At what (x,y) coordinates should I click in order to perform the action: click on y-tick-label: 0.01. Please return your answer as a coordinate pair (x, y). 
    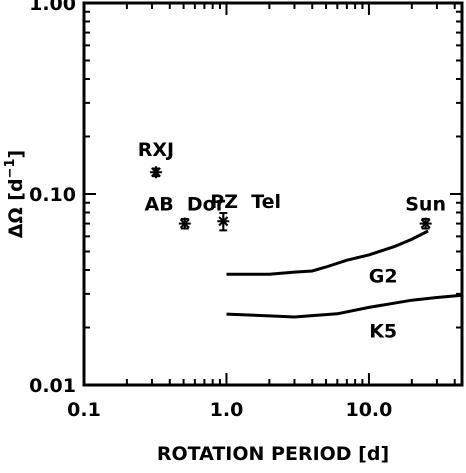
    Looking at the image, I should click on (52, 386).